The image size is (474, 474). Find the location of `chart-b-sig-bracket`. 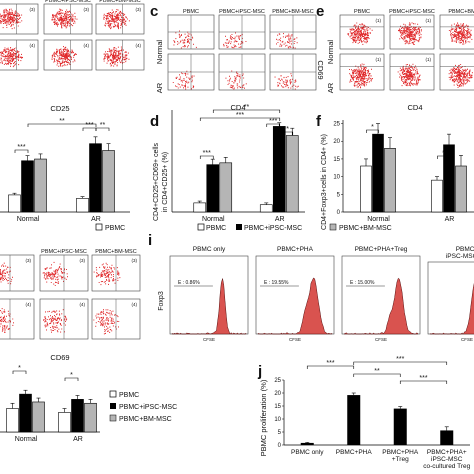

chart-b-sig-bracket is located at coordinates (102, 129).